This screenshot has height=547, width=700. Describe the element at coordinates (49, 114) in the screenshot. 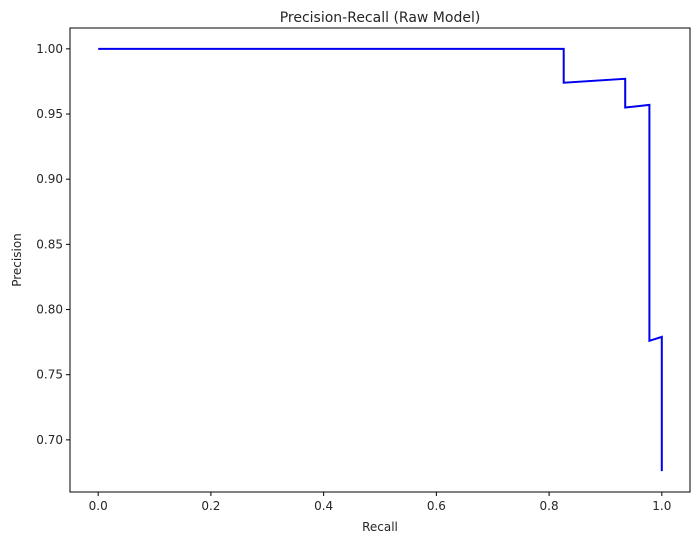

I see `y-tick-label: 0.95` at that location.